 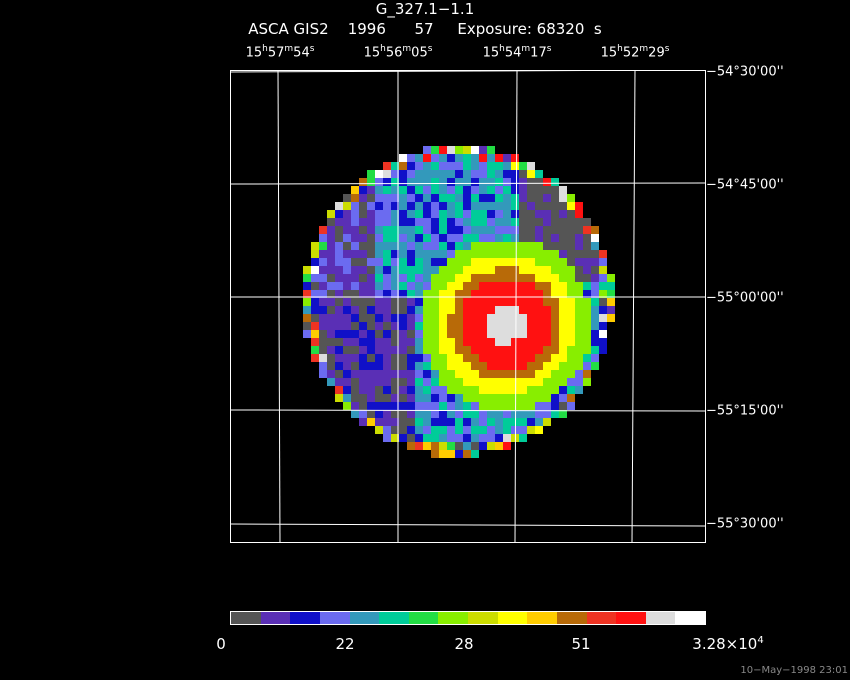 I want to click on dec-label: −55°15'00'', so click(x=745, y=411).